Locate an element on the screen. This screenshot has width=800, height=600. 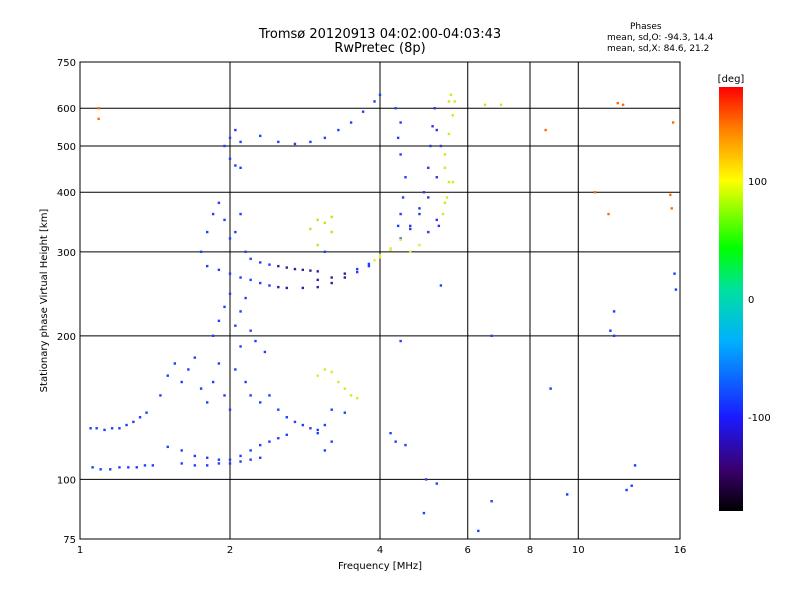
y-tick-label: 400 is located at coordinates (66, 193).